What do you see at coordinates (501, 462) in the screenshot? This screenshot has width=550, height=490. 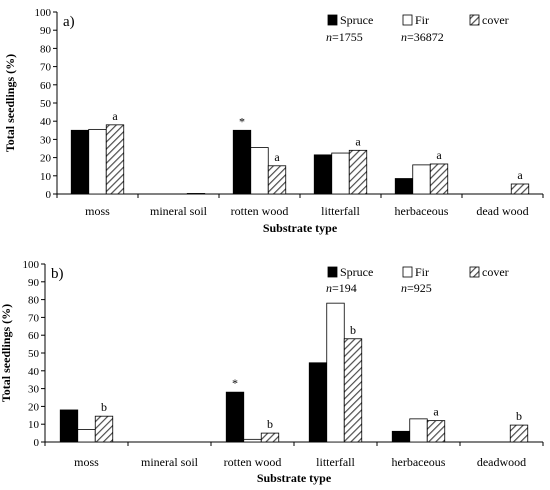 I see `x-tick-label: deadwood` at bounding box center [501, 462].